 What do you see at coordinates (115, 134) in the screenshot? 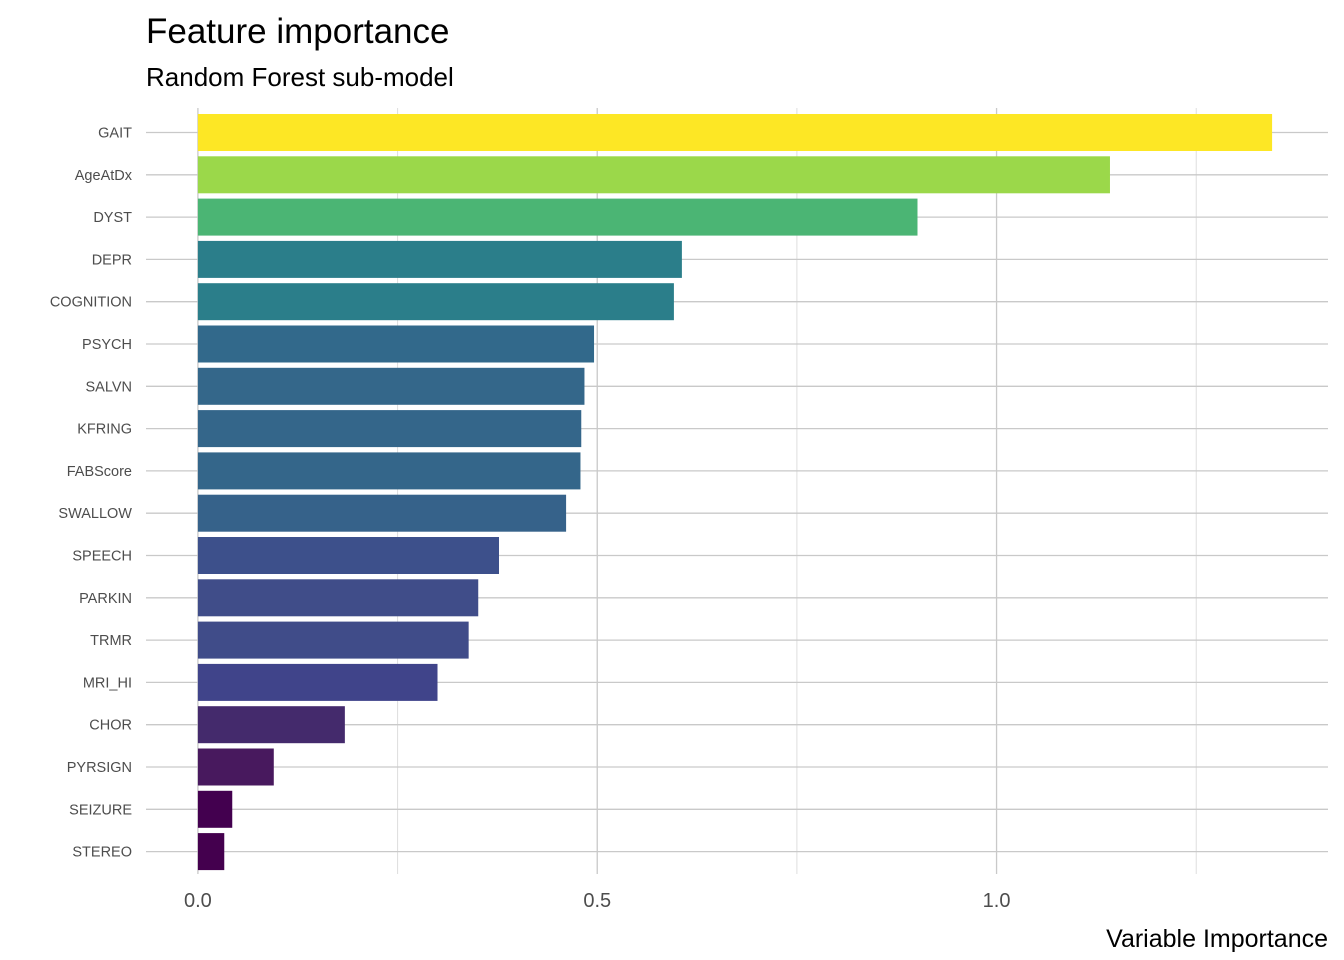
I see `y-tick-label: GAIT` at bounding box center [115, 134].